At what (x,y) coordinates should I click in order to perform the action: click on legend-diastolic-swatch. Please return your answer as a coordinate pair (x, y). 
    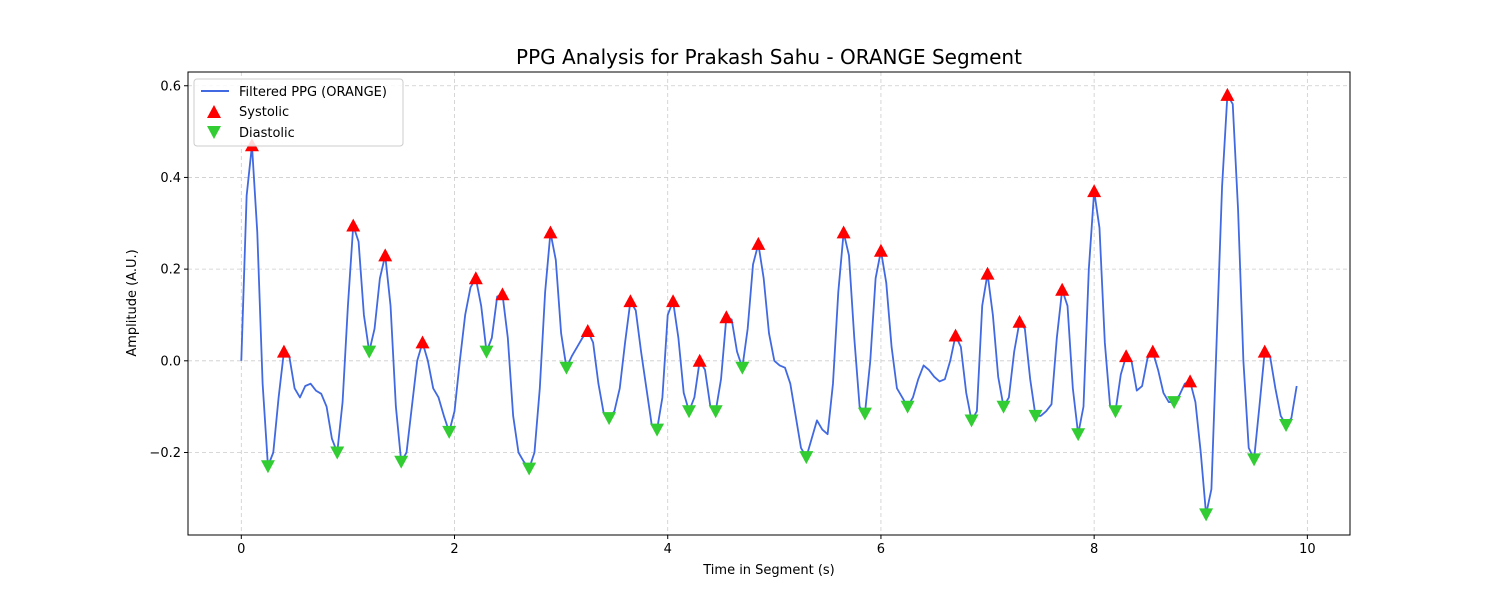
    Looking at the image, I should click on (214, 132).